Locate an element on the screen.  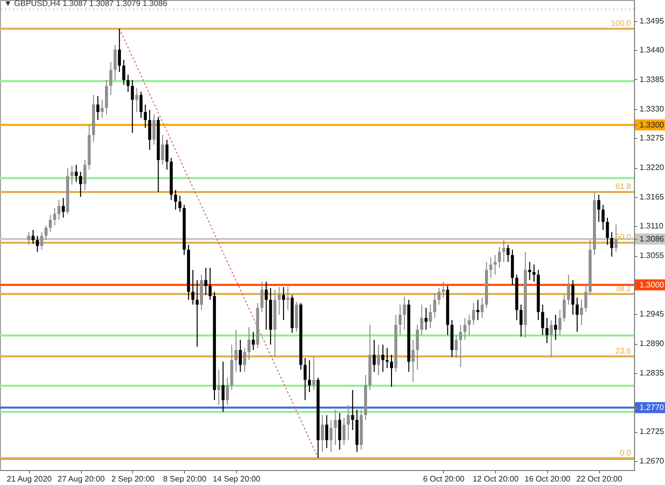
x-tick-label: 6 Oct 20:00 is located at coordinates (444, 479).